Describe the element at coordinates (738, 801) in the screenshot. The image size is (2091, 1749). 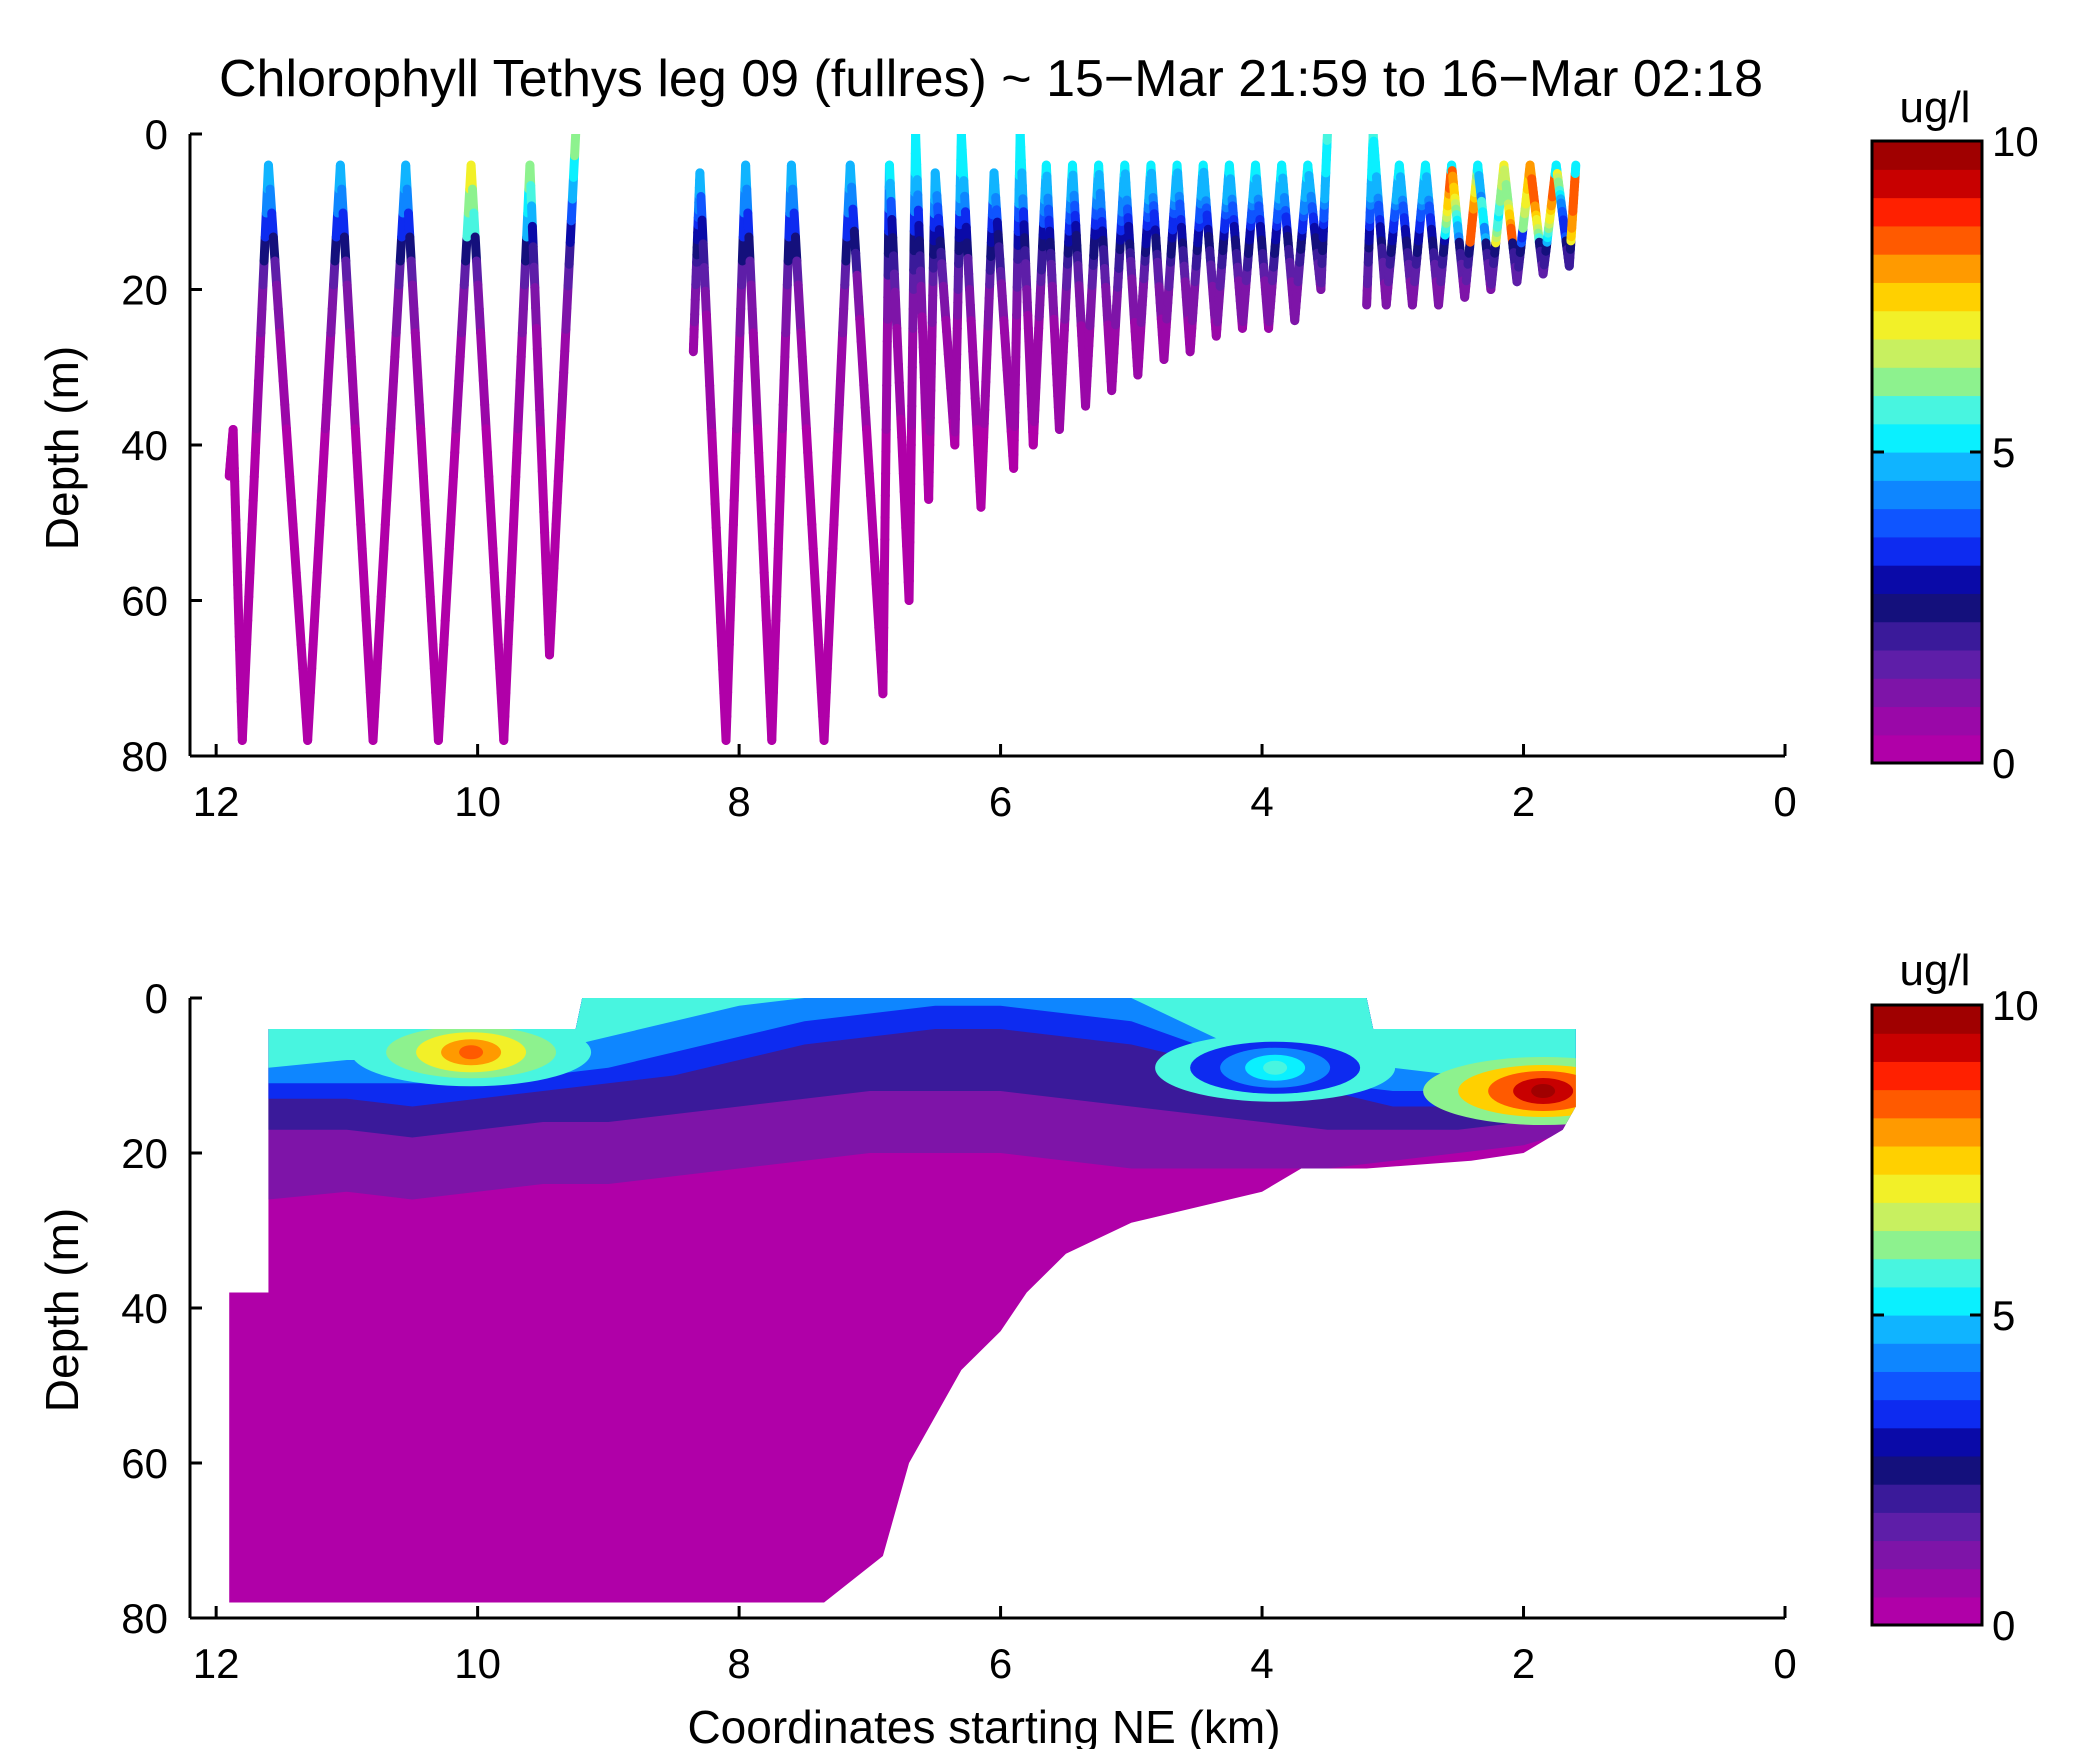
I see `top-x-tick-label: 8` at that location.